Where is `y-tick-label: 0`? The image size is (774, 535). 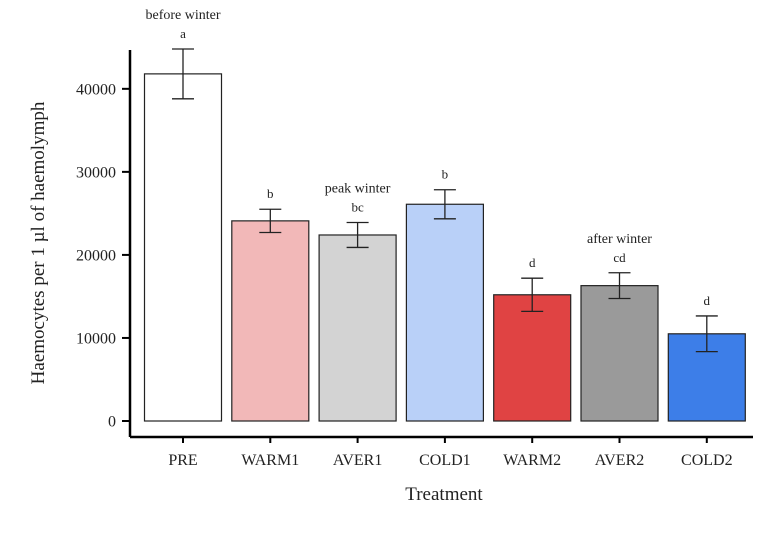
y-tick-label: 0 is located at coordinates (112, 422).